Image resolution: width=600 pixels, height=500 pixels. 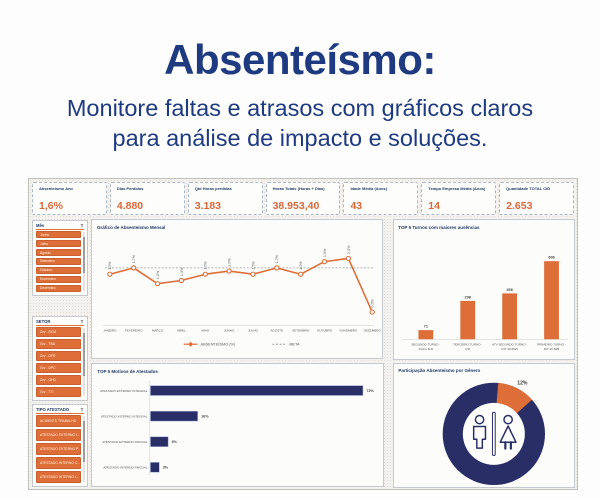 What do you see at coordinates (373, 302) in the screenshot?
I see `data-label: 0,3%` at bounding box center [373, 302].